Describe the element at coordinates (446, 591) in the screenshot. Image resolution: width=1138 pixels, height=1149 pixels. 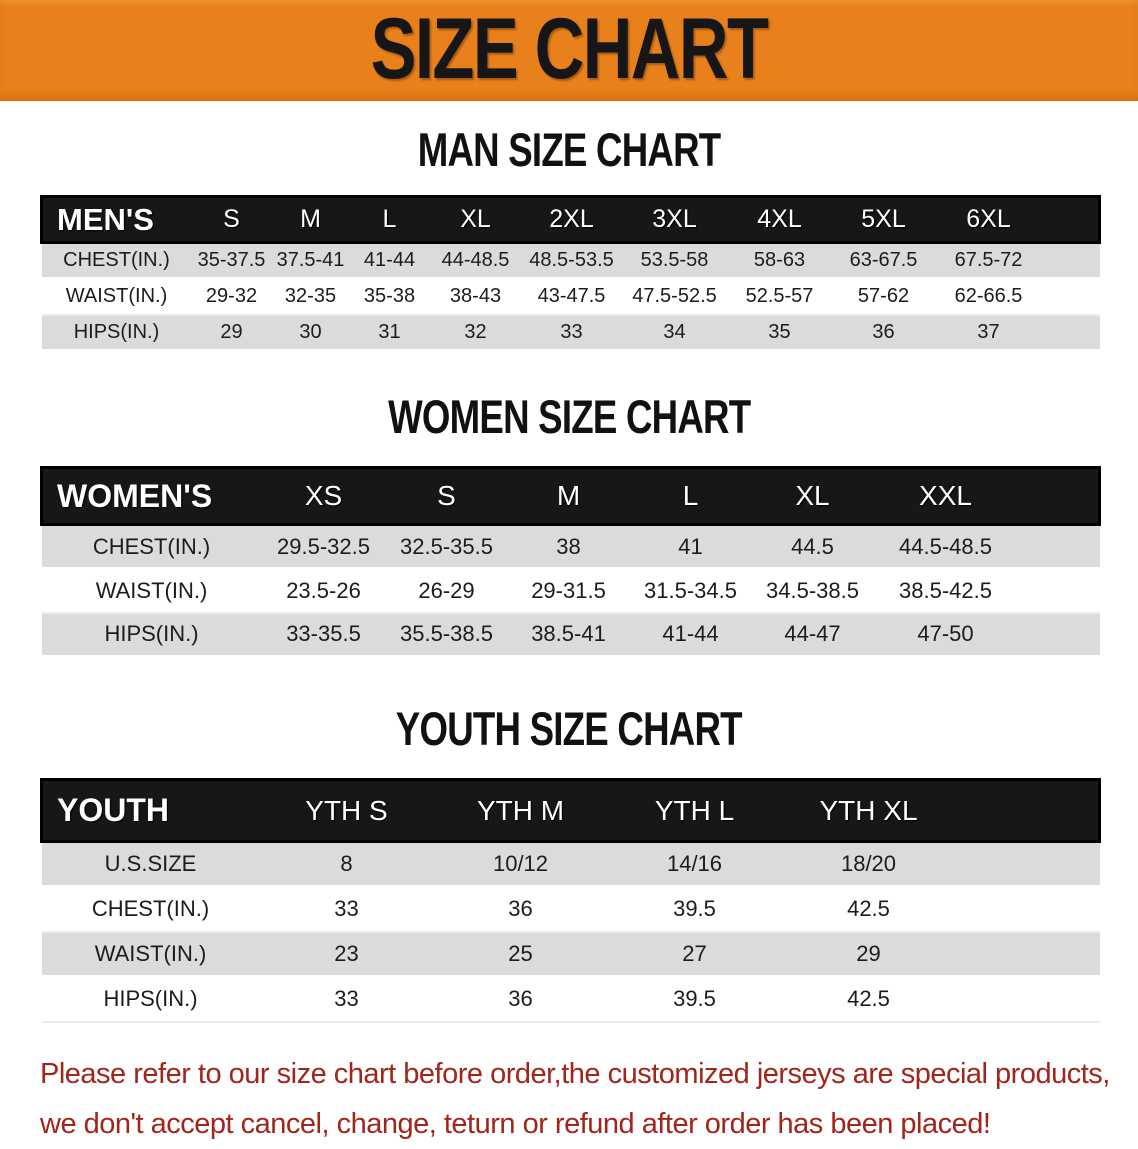
I see `size-value: 26-29` at that location.